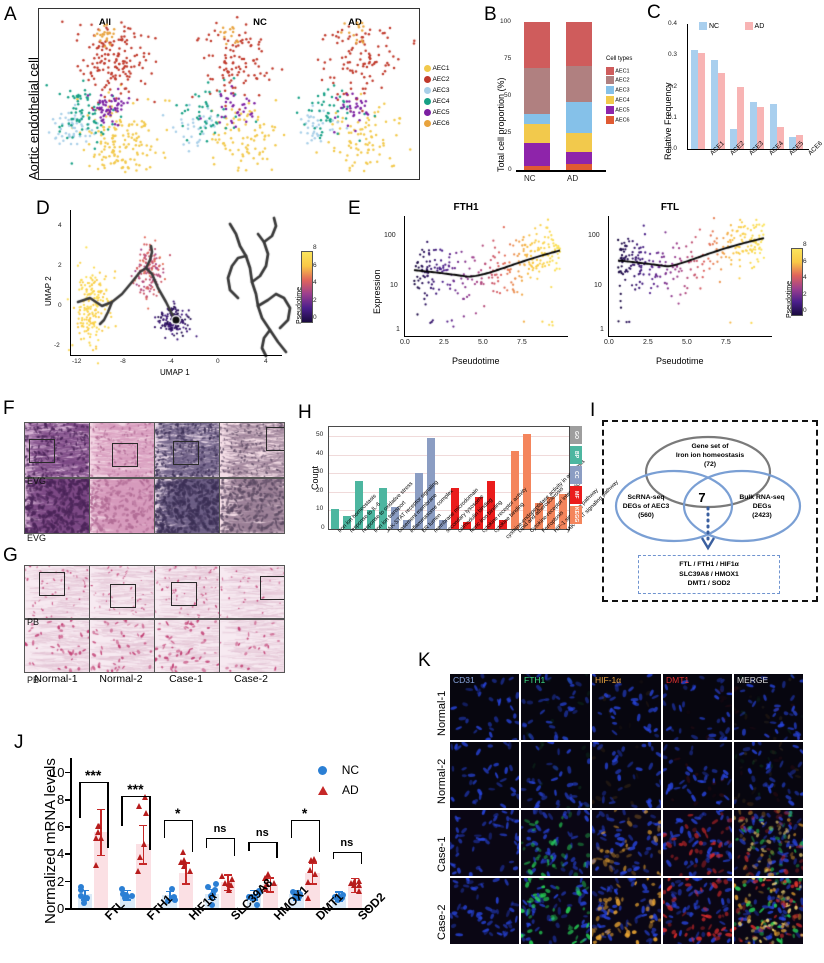  Describe the element at coordinates (619, 101) in the screenshot. I see `legend-item-b-aec4: AEC4` at that location.